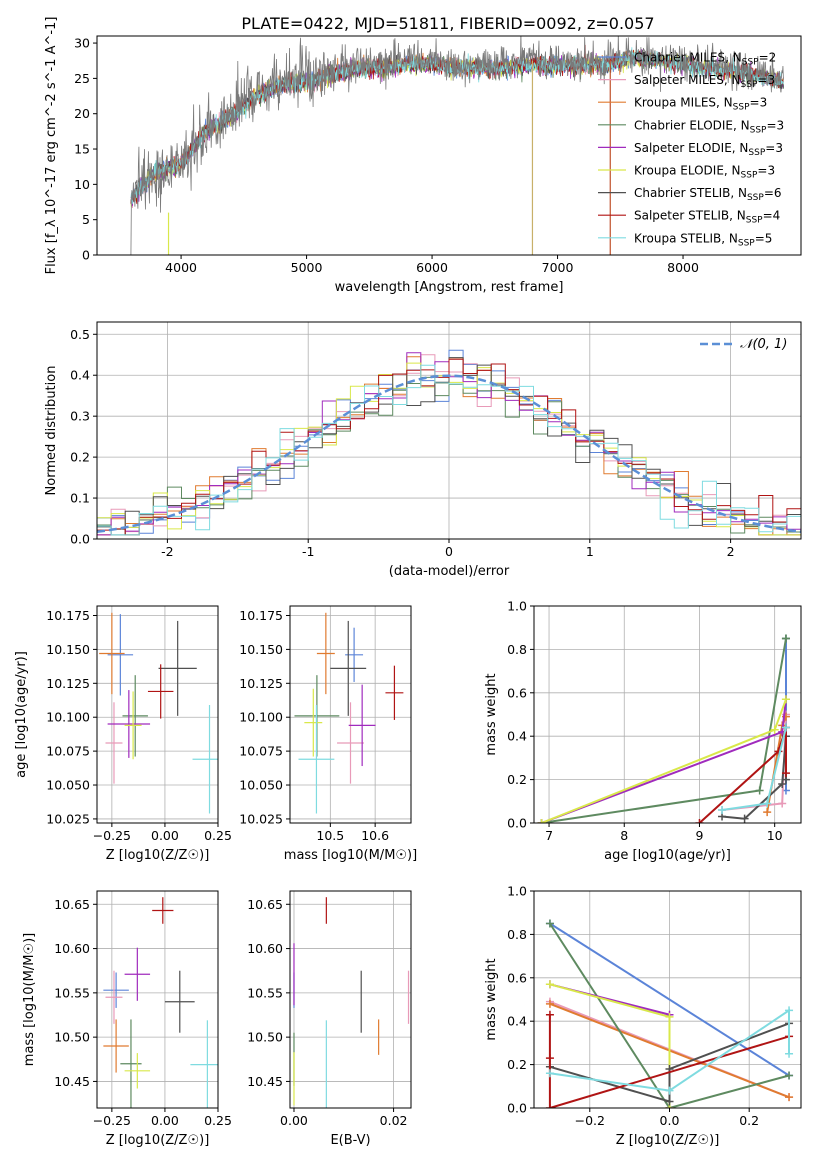 The height and width of the screenshot is (1170, 819). Describe the element at coordinates (549, 835) in the screenshot. I see `x-tick-label: 7` at that location.